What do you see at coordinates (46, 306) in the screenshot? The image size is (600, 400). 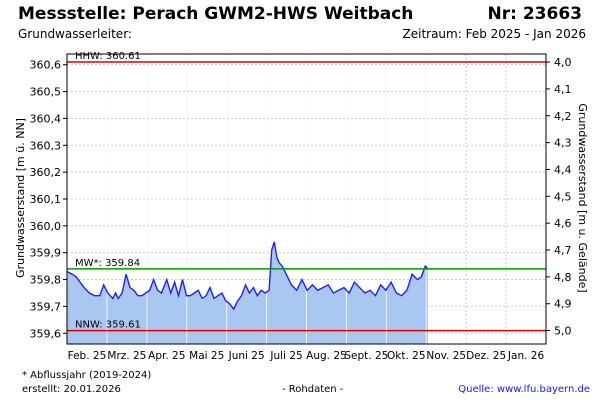 I see `left-tick-label: 359,7` at bounding box center [46, 306].